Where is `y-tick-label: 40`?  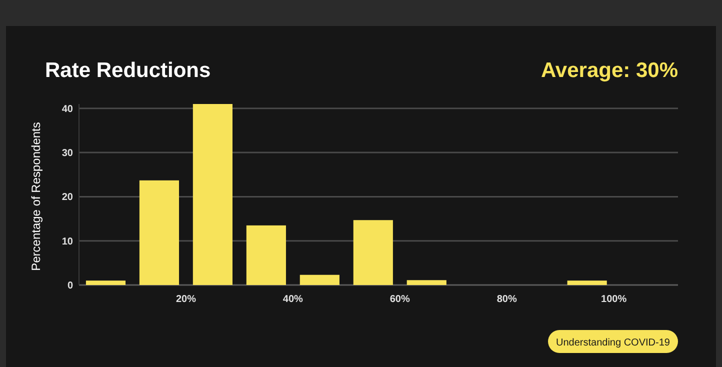 y-tick-label: 40 is located at coordinates (68, 109).